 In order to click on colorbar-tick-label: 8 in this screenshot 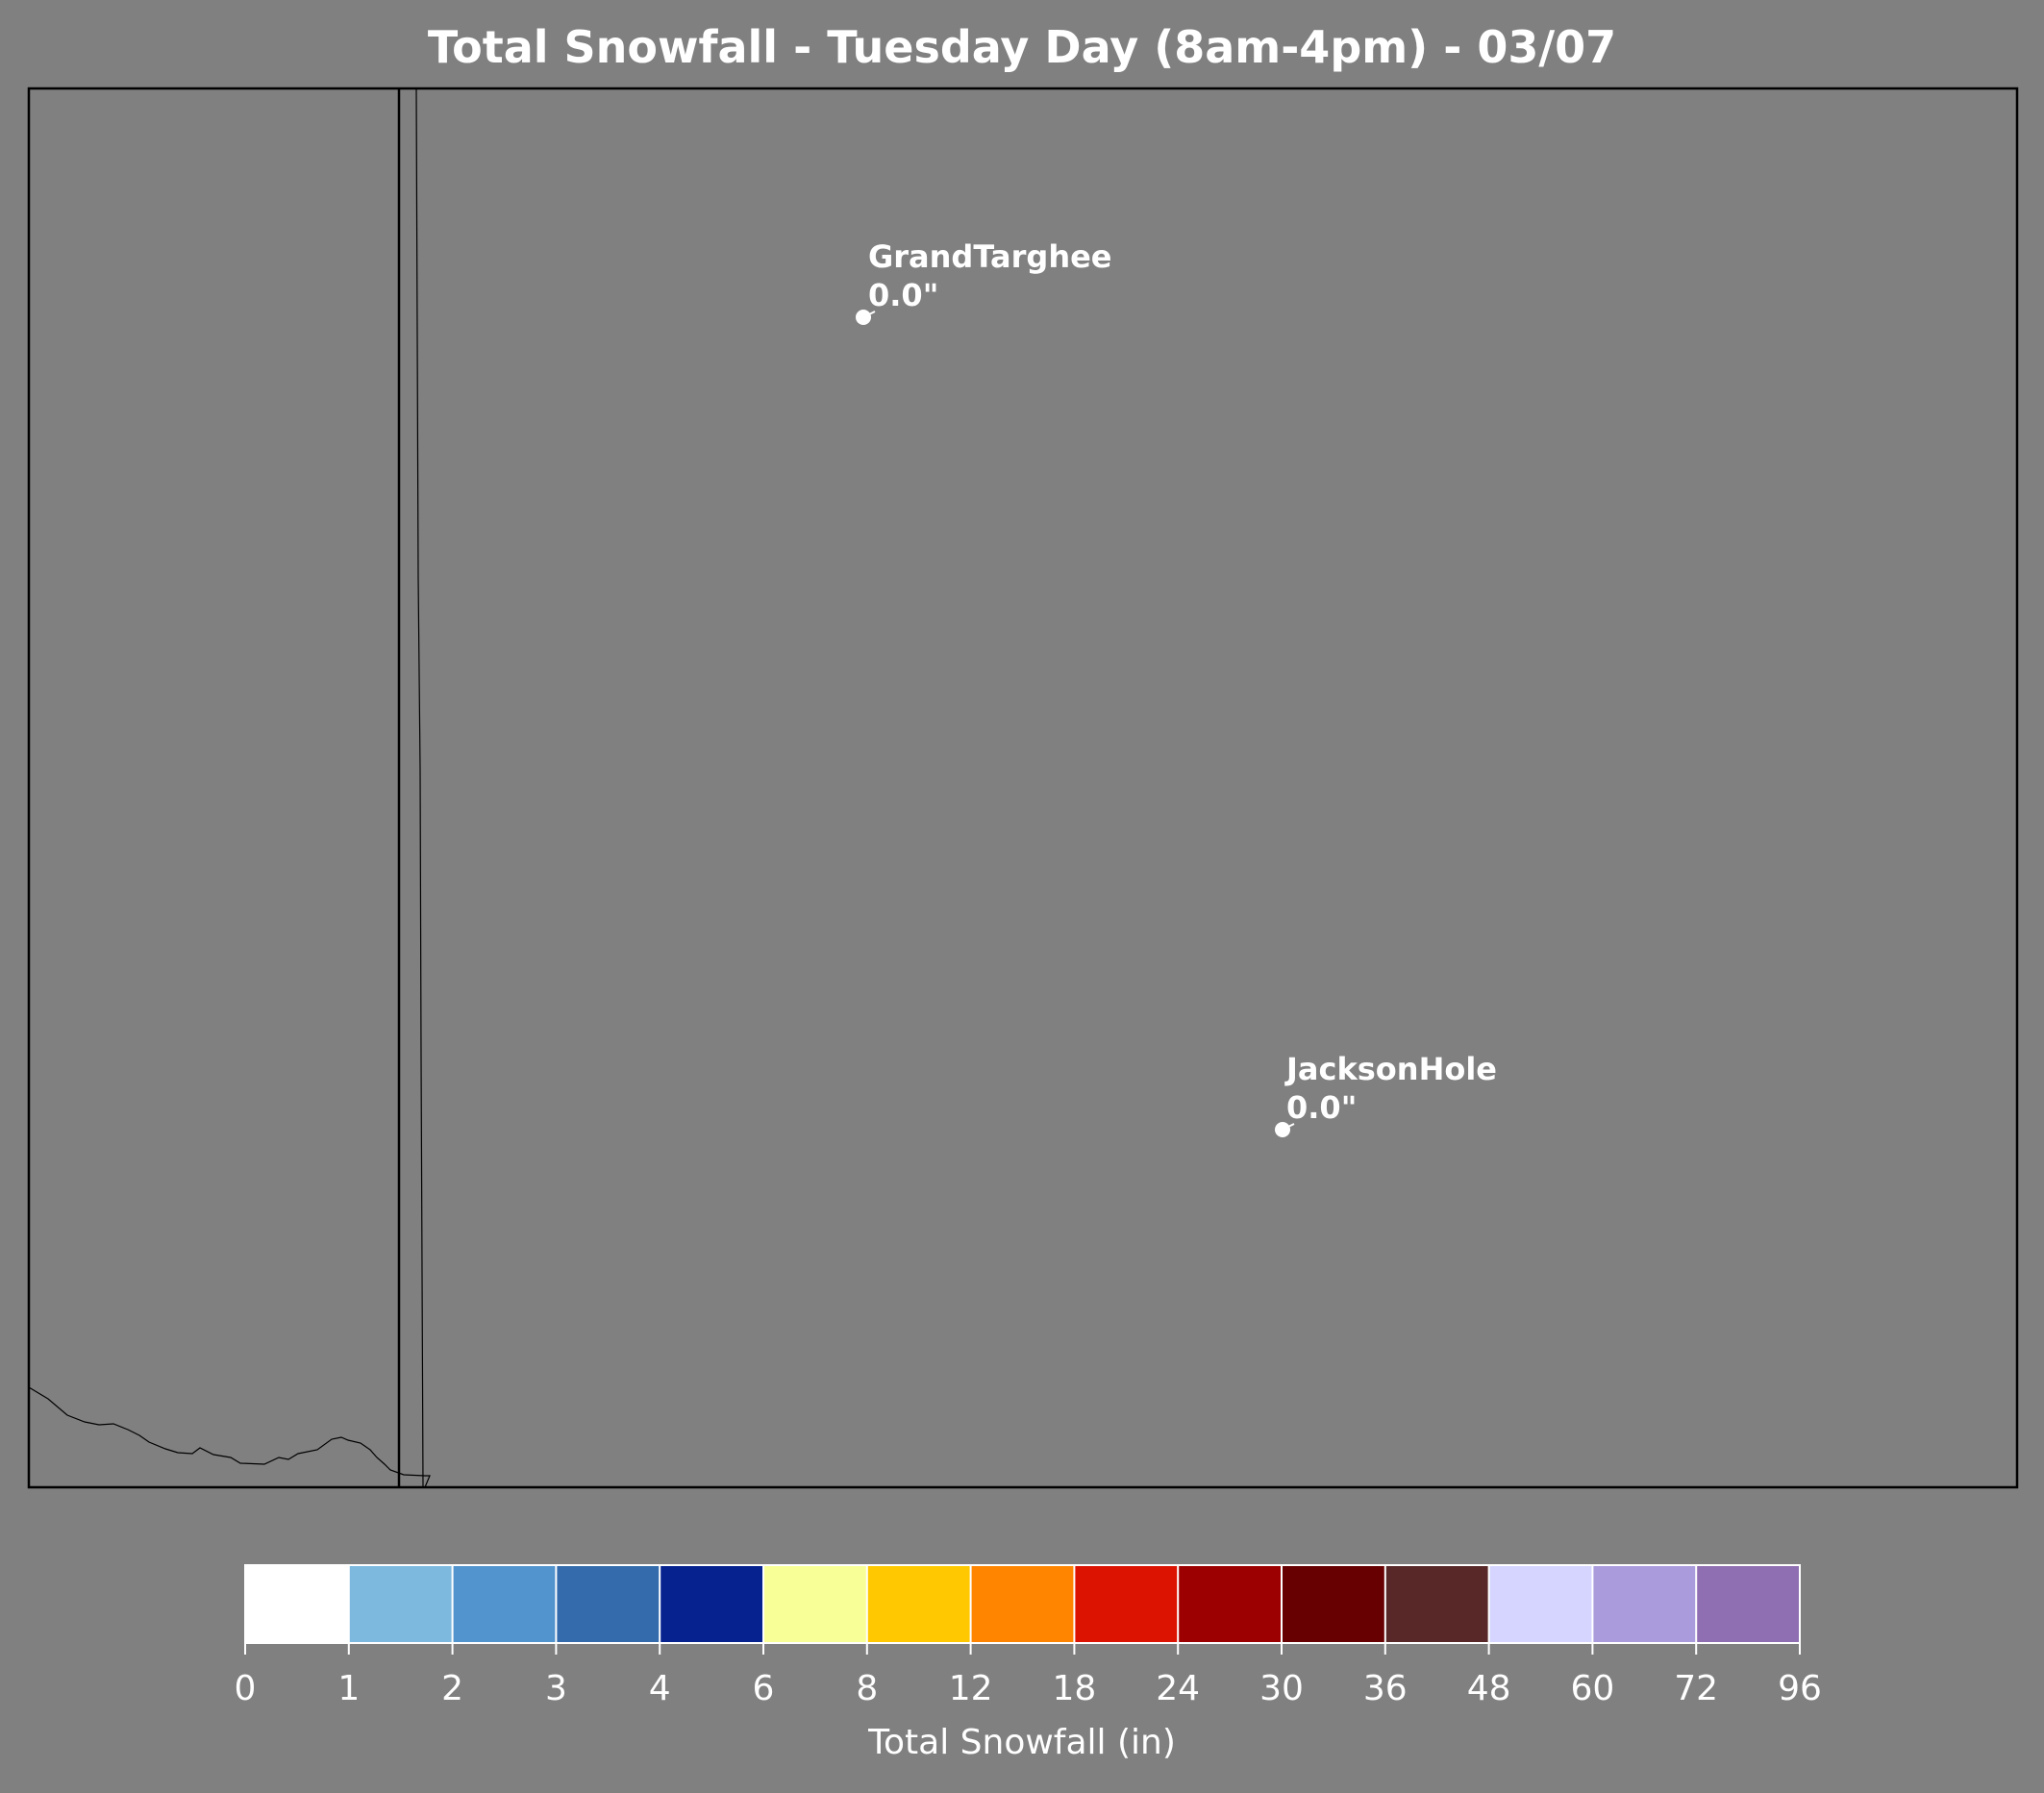, I will do `click(867, 1688)`.